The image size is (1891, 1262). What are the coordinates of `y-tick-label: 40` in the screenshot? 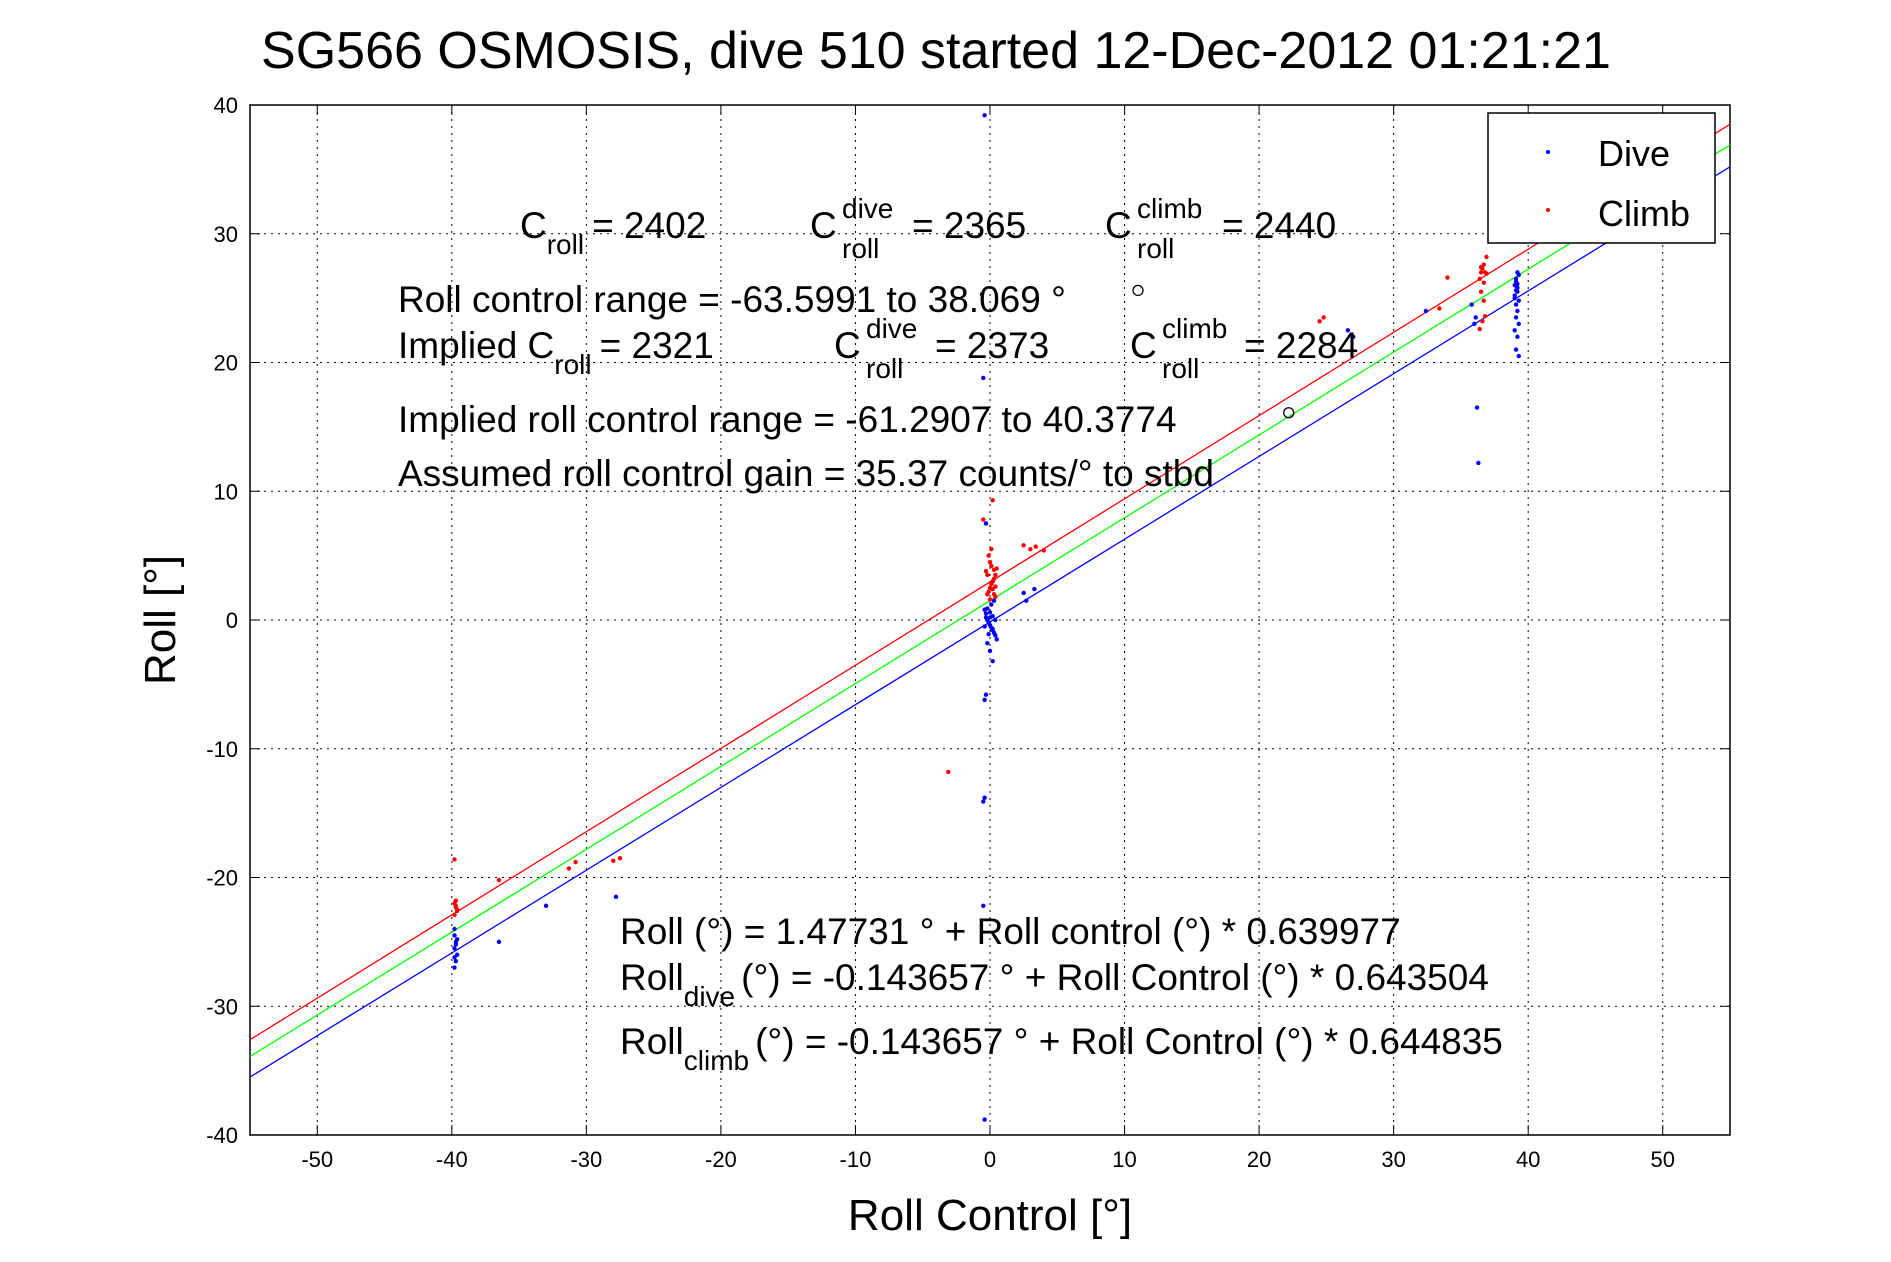 It's located at (226, 105).